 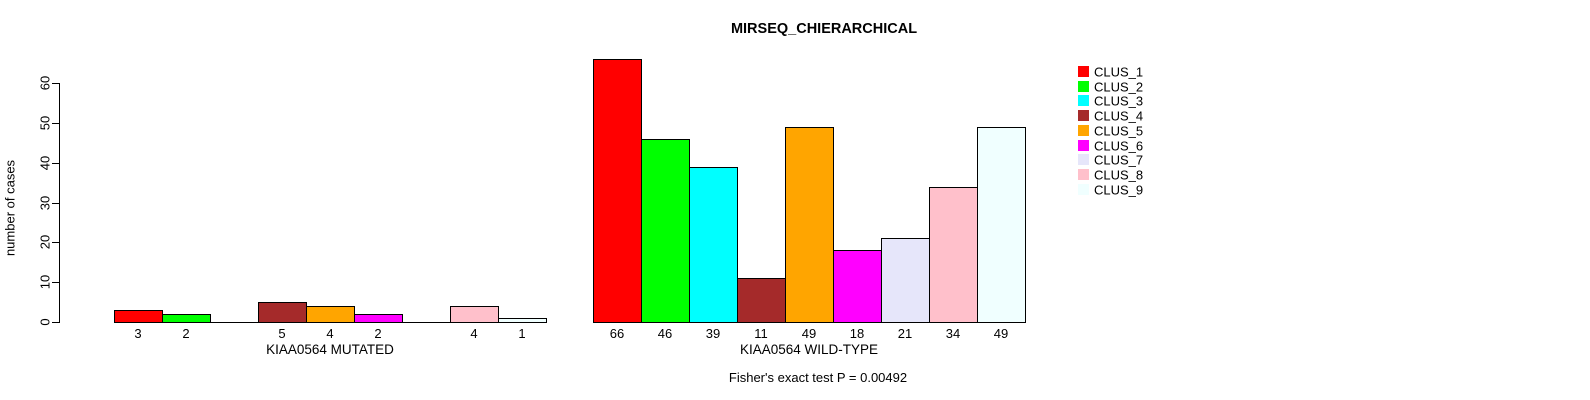 What do you see at coordinates (45, 282) in the screenshot?
I see `y-tick-label: 10` at bounding box center [45, 282].